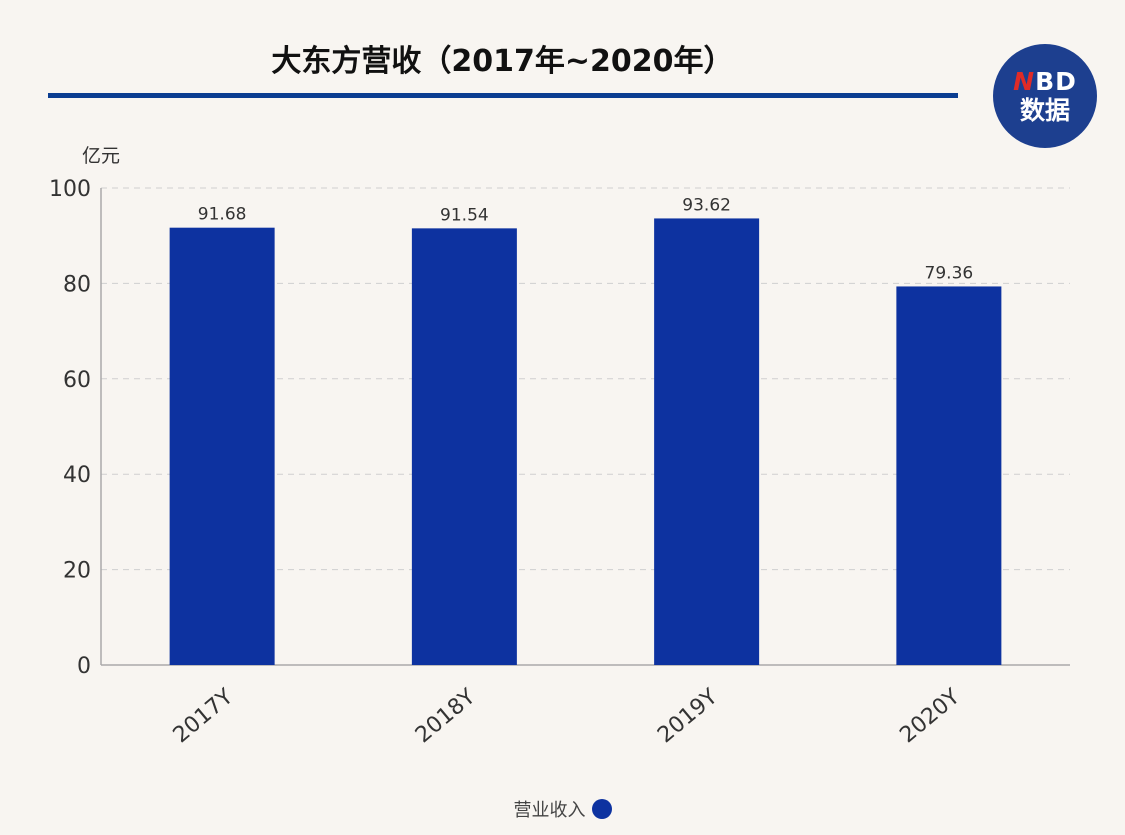  What do you see at coordinates (70, 189) in the screenshot?
I see `y-tick-label: 100` at bounding box center [70, 189].